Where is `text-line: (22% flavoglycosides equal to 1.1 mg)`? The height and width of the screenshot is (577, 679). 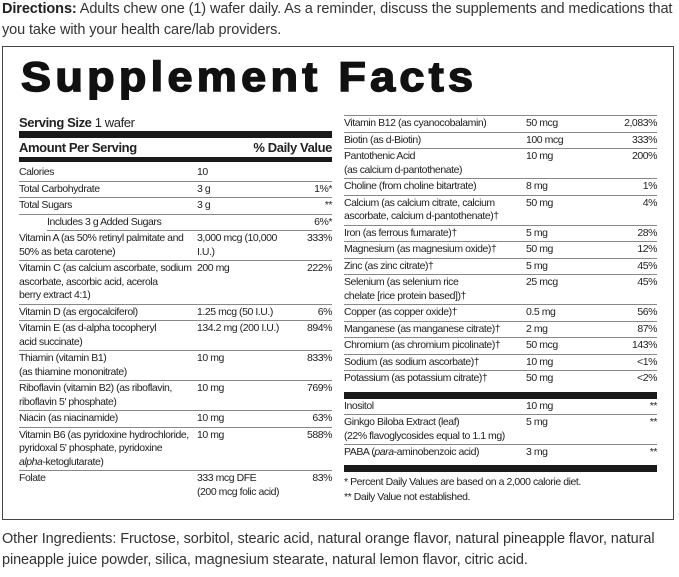 text-line: (22% flavoglycosides equal to 1.1 mg) is located at coordinates (424, 435).